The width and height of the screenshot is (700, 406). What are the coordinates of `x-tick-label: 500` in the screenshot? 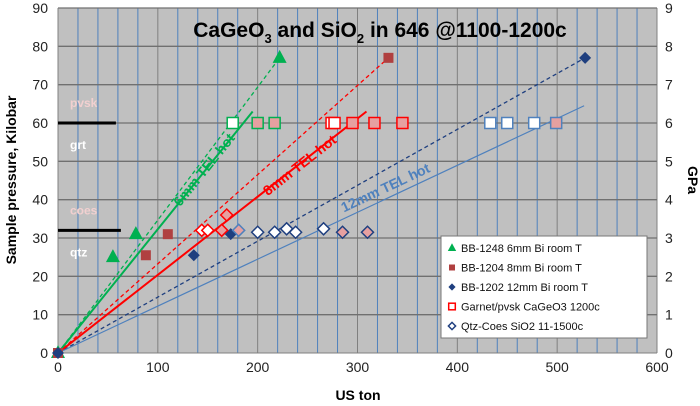 It's located at (557, 367).